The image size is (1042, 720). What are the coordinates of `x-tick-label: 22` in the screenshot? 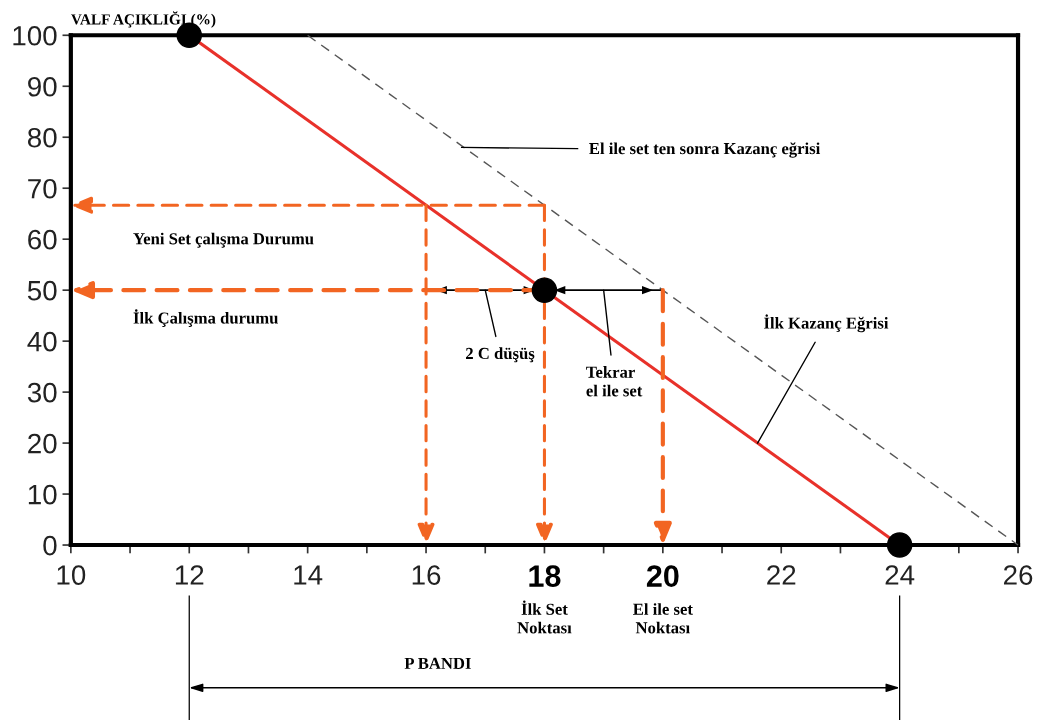 It's located at (781, 575).